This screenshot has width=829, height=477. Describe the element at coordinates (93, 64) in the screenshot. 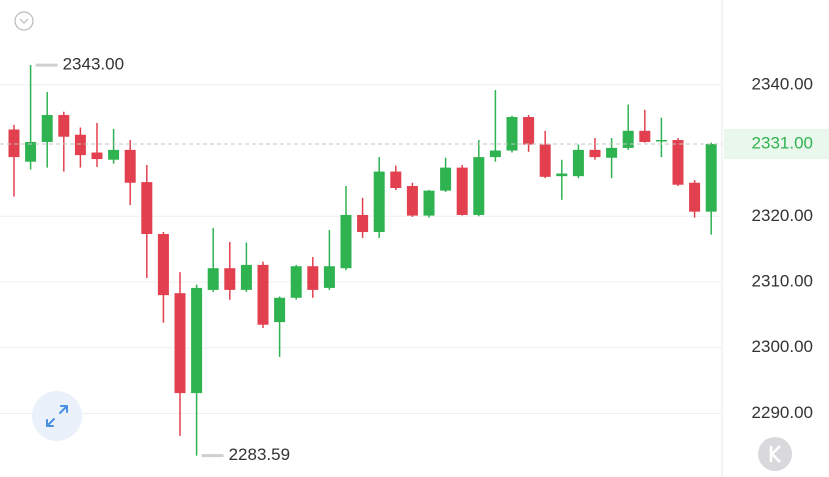

I see `high-label: 2343.00` at that location.